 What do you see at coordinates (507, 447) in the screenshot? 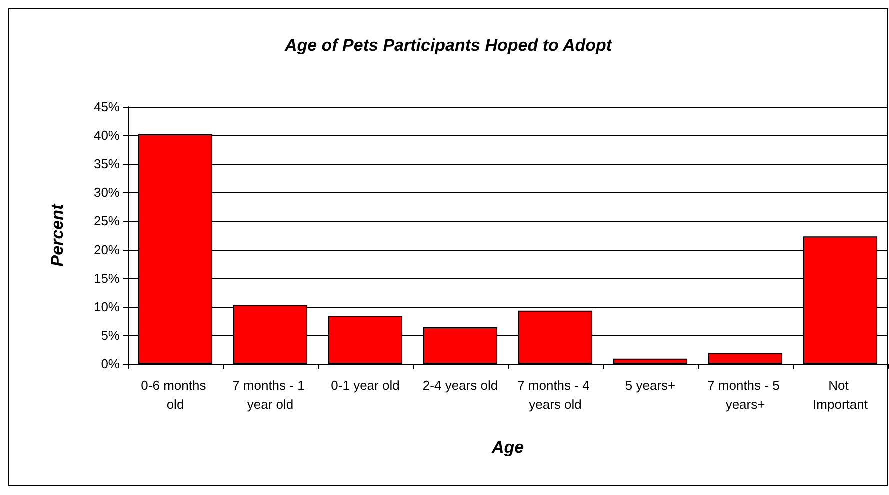
I see `x-axis-title: Age` at bounding box center [507, 447].